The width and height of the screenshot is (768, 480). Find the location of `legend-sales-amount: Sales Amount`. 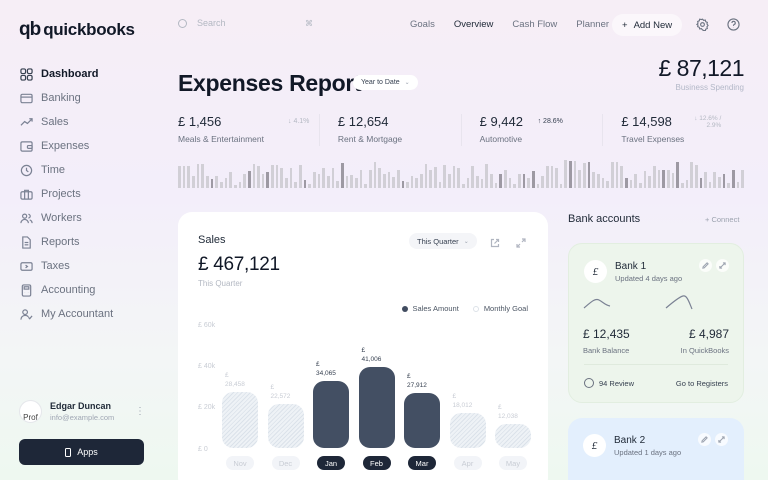

legend-sales-amount: Sales Amount is located at coordinates (430, 308).